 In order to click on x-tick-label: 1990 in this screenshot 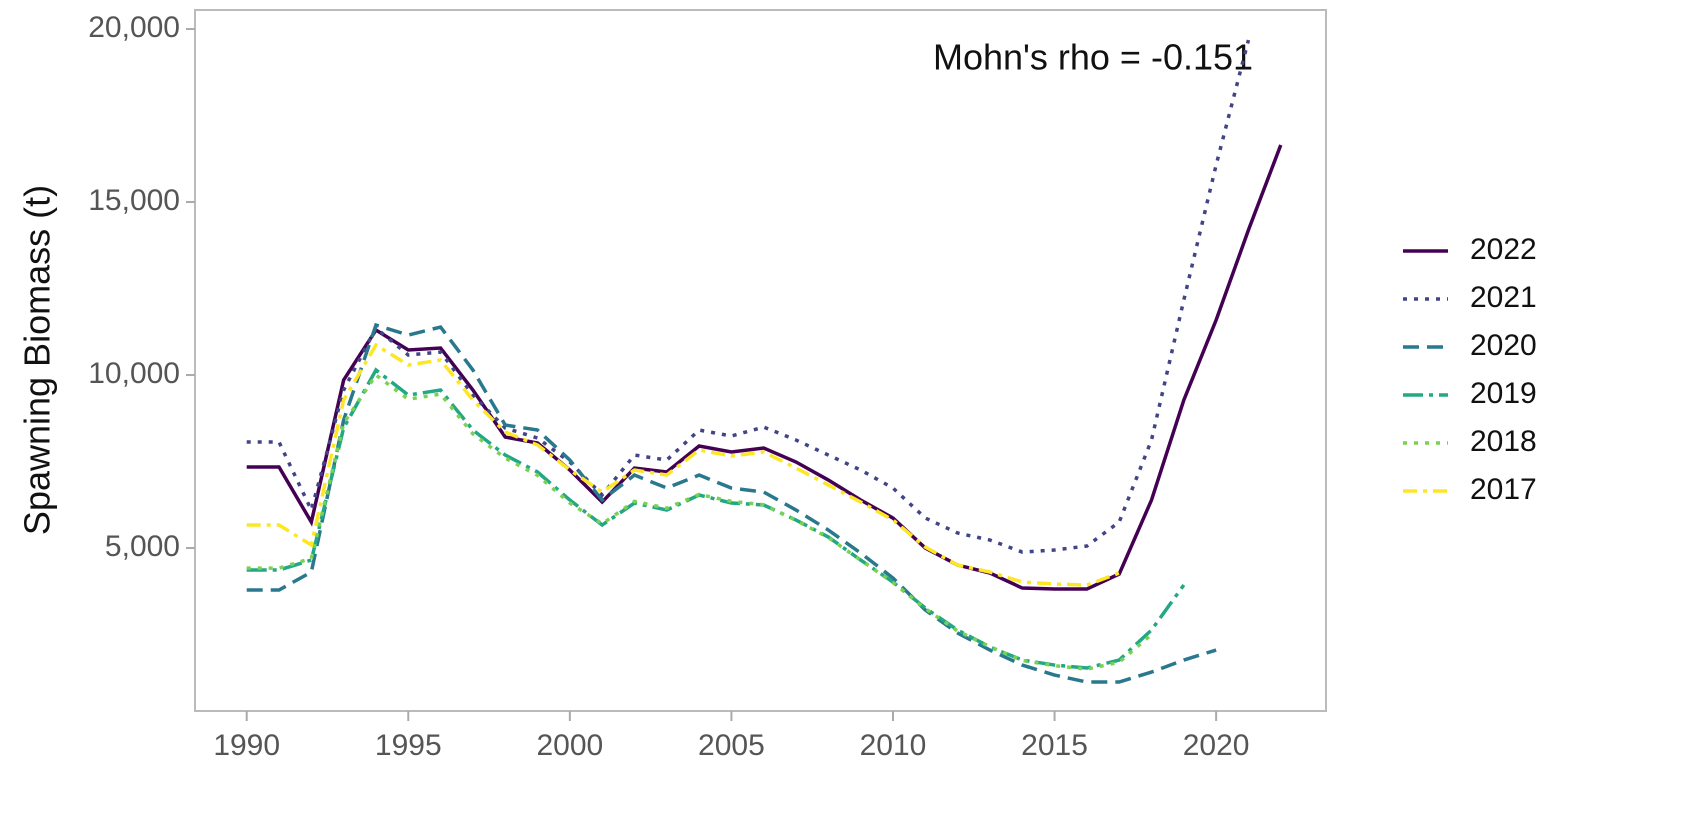, I will do `click(246, 745)`.